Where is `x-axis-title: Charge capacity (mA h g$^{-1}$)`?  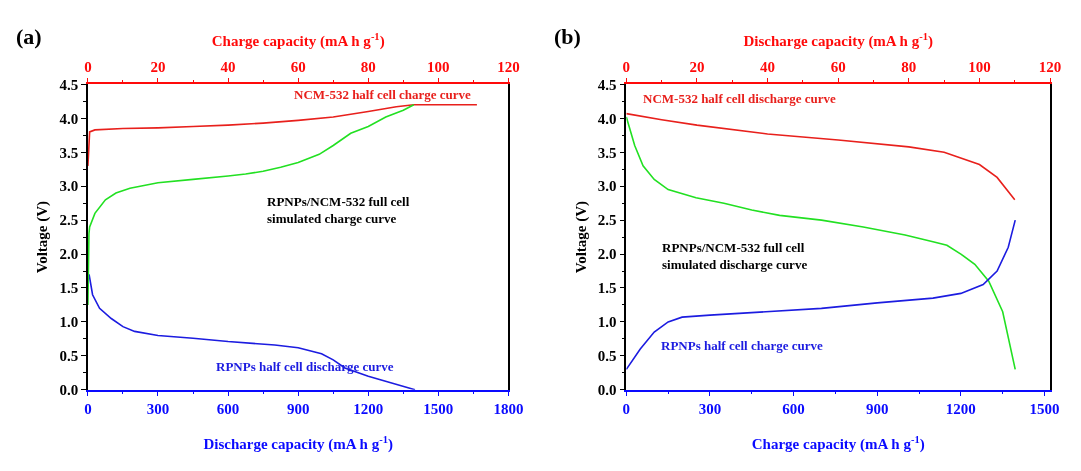 x-axis-title: Charge capacity (mA h g$^{-1}$) is located at coordinates (838, 443).